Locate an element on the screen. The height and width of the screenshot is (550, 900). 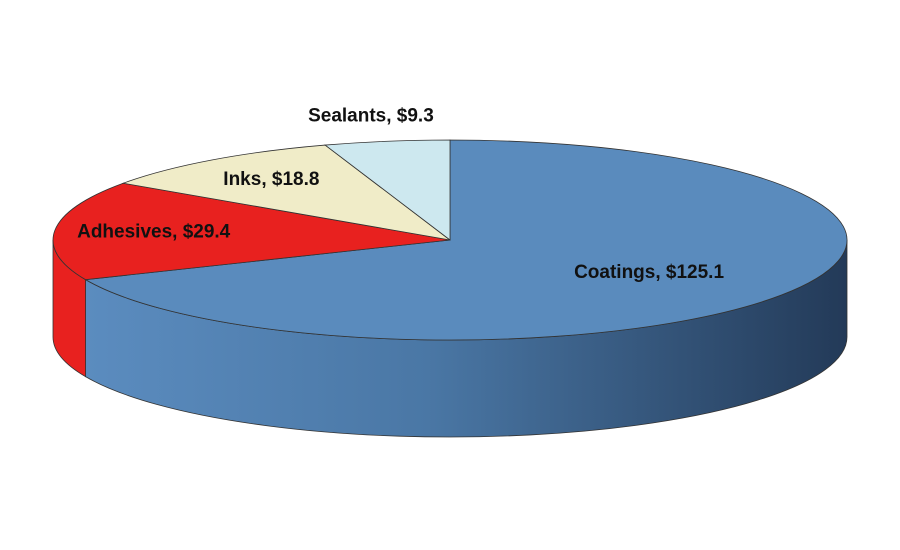
data-label: Coatings, $125.1 is located at coordinates (649, 272).